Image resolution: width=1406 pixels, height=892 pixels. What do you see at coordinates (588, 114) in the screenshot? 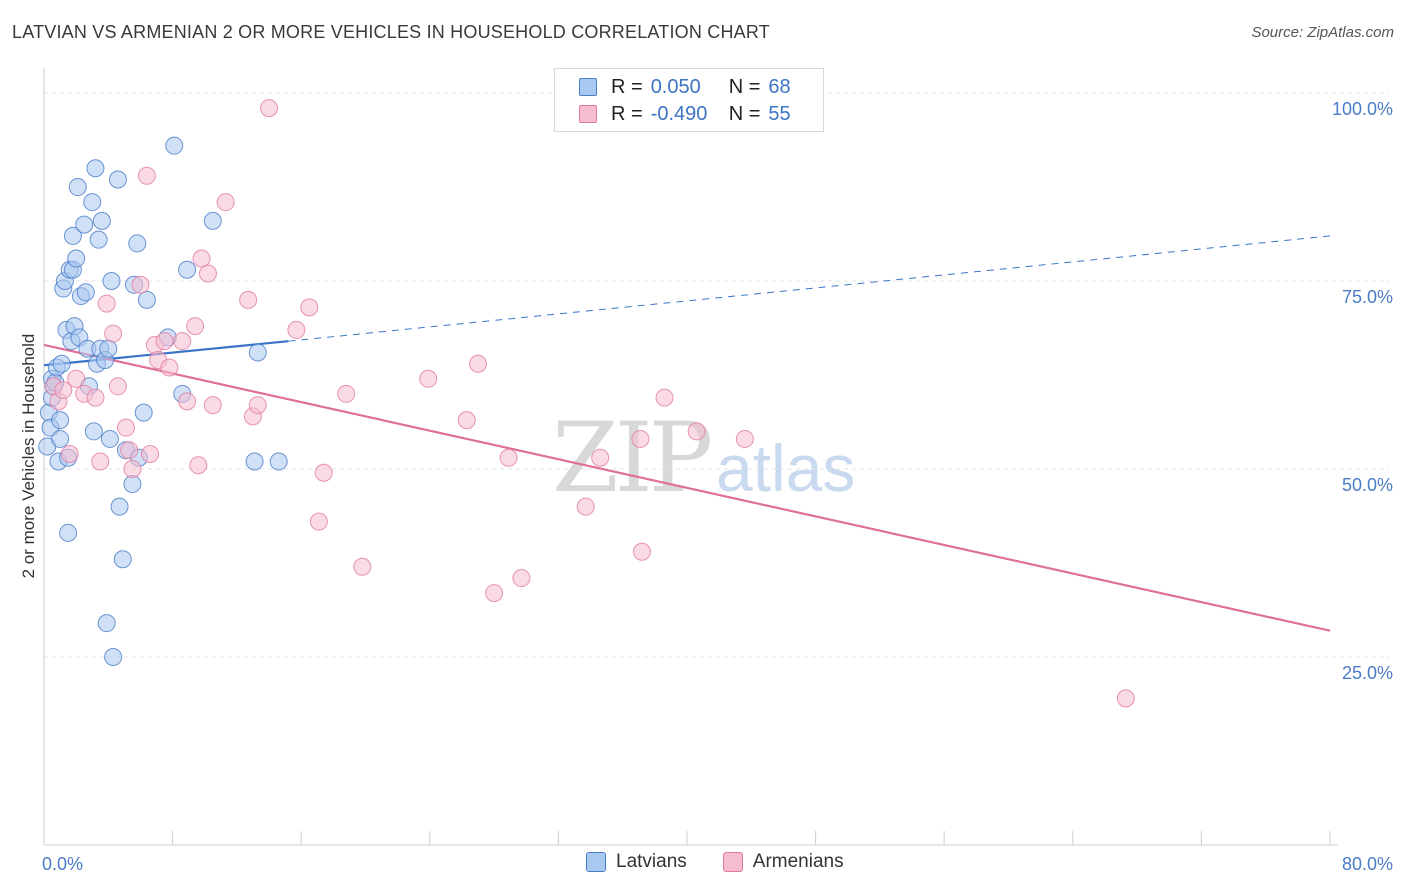
I see `armenians-swatch` at bounding box center [588, 114].